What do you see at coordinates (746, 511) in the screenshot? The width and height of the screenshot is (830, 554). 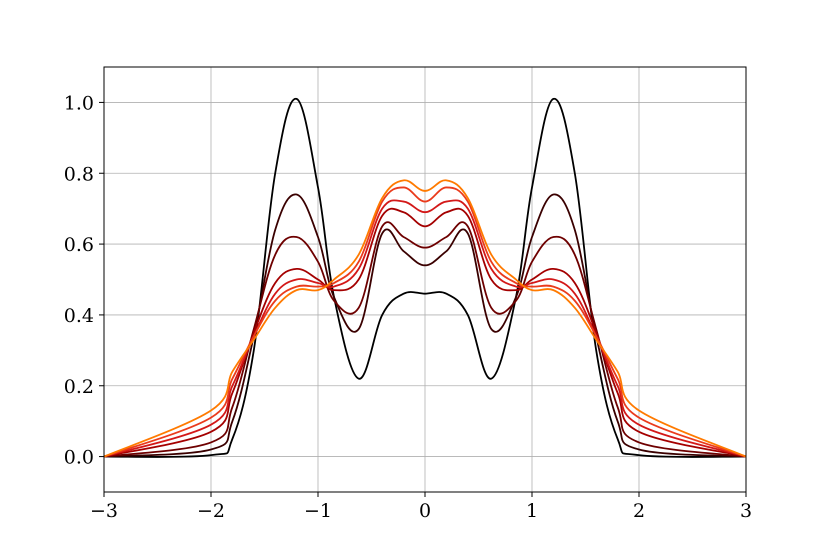 I see `x-tick-label: 3` at bounding box center [746, 511].